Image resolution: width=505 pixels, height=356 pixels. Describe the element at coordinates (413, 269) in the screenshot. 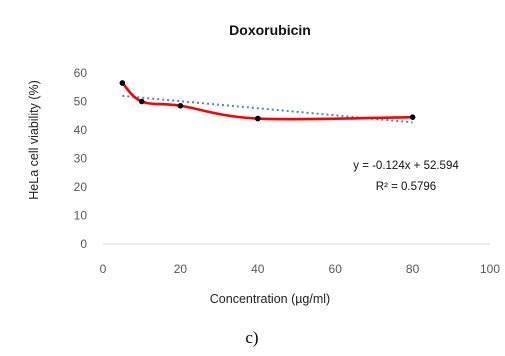

I see `x-tick-label: 80` at that location.